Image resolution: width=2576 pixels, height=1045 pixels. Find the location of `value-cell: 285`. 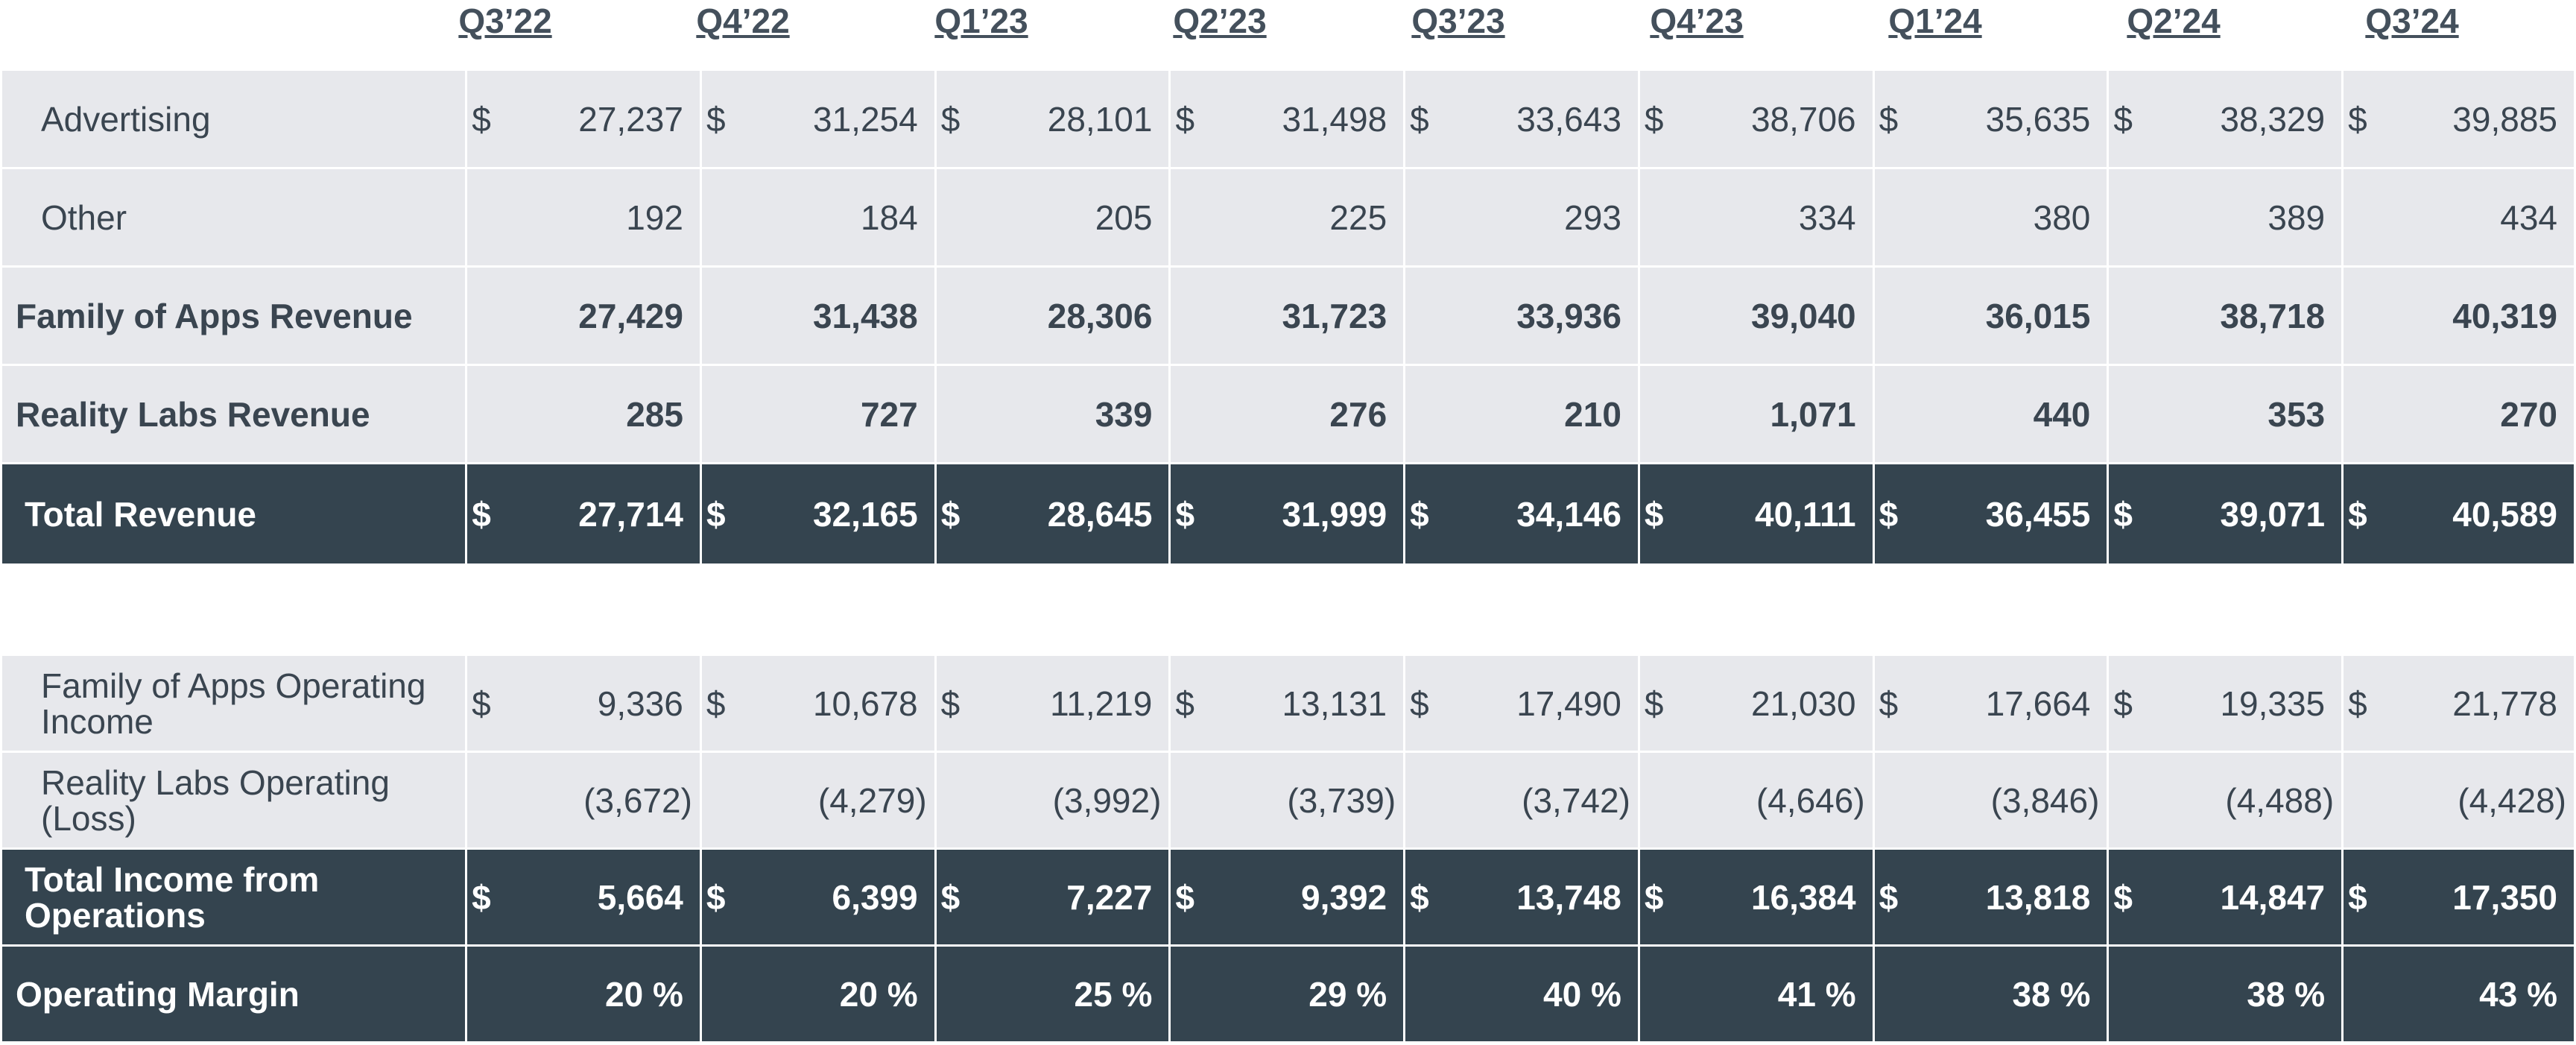

value-cell: 285 is located at coordinates (583, 414).